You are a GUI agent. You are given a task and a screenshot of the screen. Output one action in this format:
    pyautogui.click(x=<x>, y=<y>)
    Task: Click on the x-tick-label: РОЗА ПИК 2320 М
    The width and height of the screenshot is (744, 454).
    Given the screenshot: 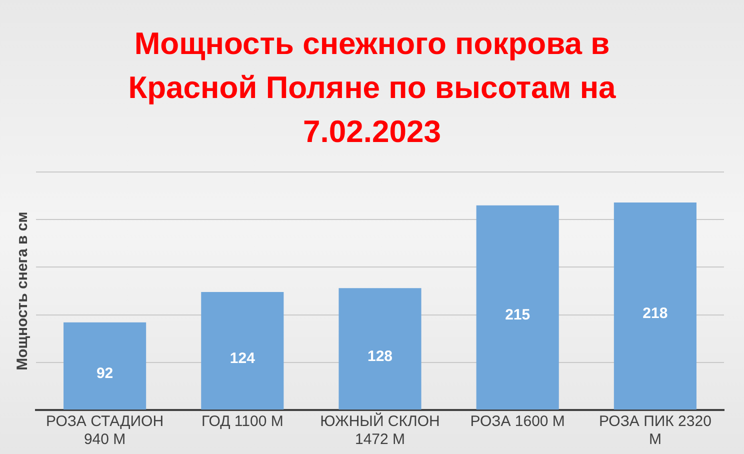 What is the action you would take?
    pyautogui.click(x=655, y=430)
    